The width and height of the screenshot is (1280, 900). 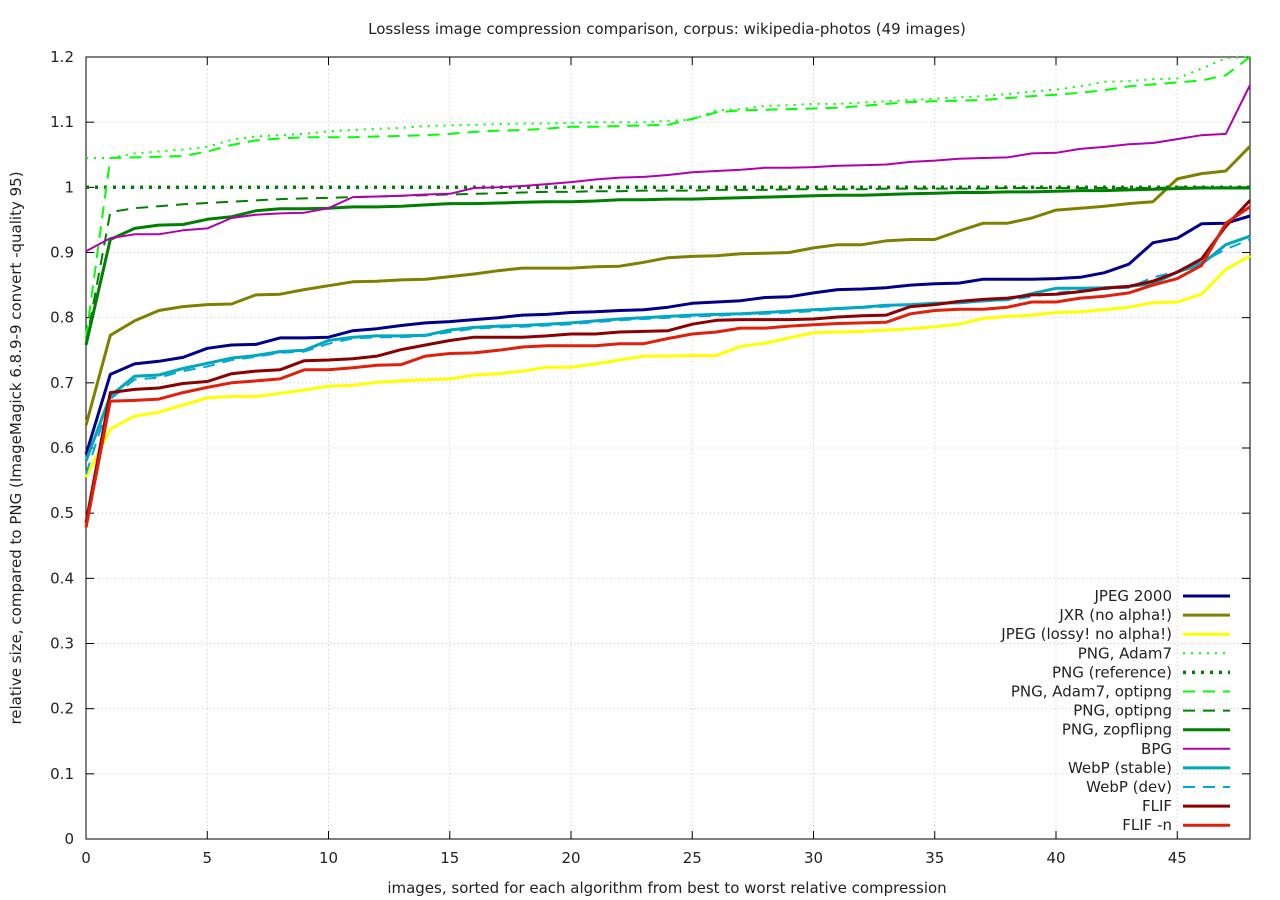 What do you see at coordinates (62, 709) in the screenshot?
I see `y-tick-label: 0.2` at bounding box center [62, 709].